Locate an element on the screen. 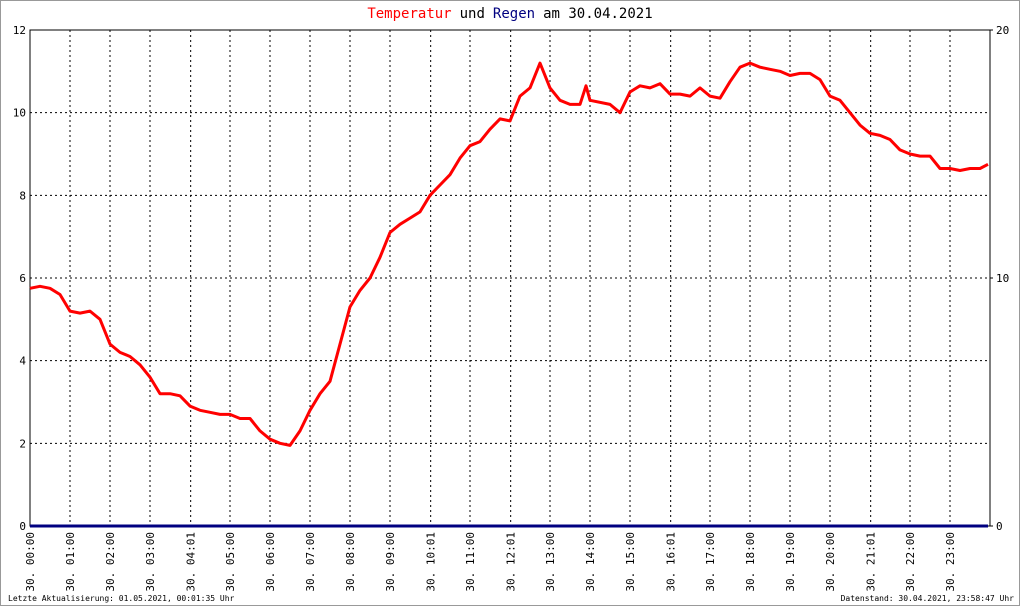 The image size is (1020, 606). y-tick-label: 8 is located at coordinates (22, 195).